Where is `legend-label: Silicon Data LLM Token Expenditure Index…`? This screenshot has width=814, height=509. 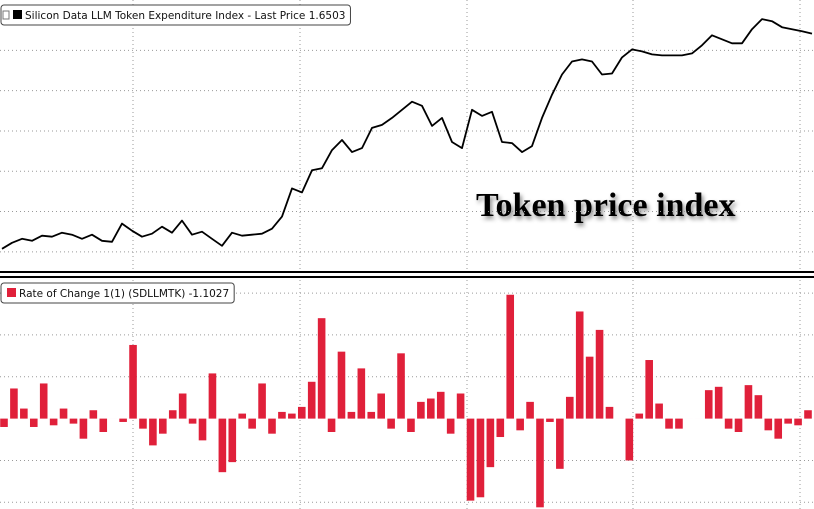 legend-label: Silicon Data LLM Token Expenditure Index… is located at coordinates (185, 16).